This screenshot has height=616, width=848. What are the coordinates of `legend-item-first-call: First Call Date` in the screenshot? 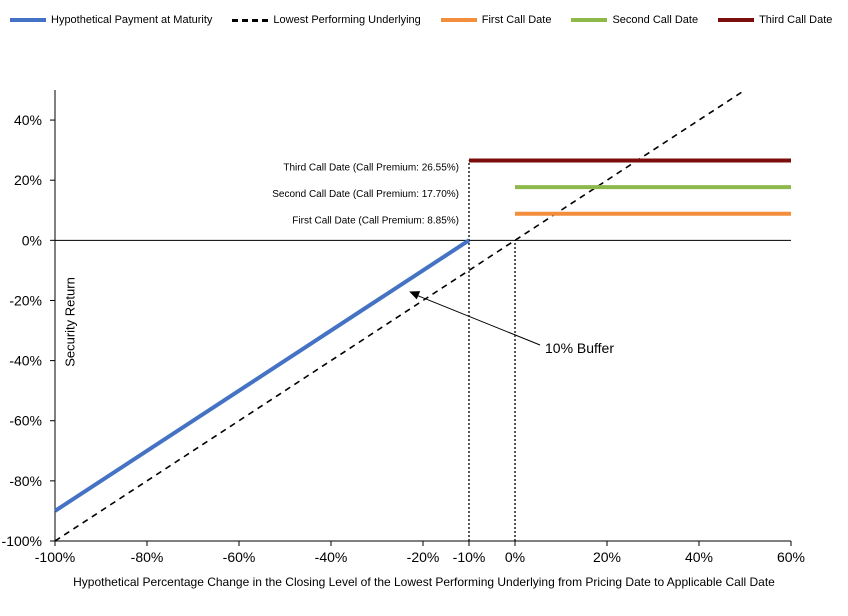 It's located at (496, 20).